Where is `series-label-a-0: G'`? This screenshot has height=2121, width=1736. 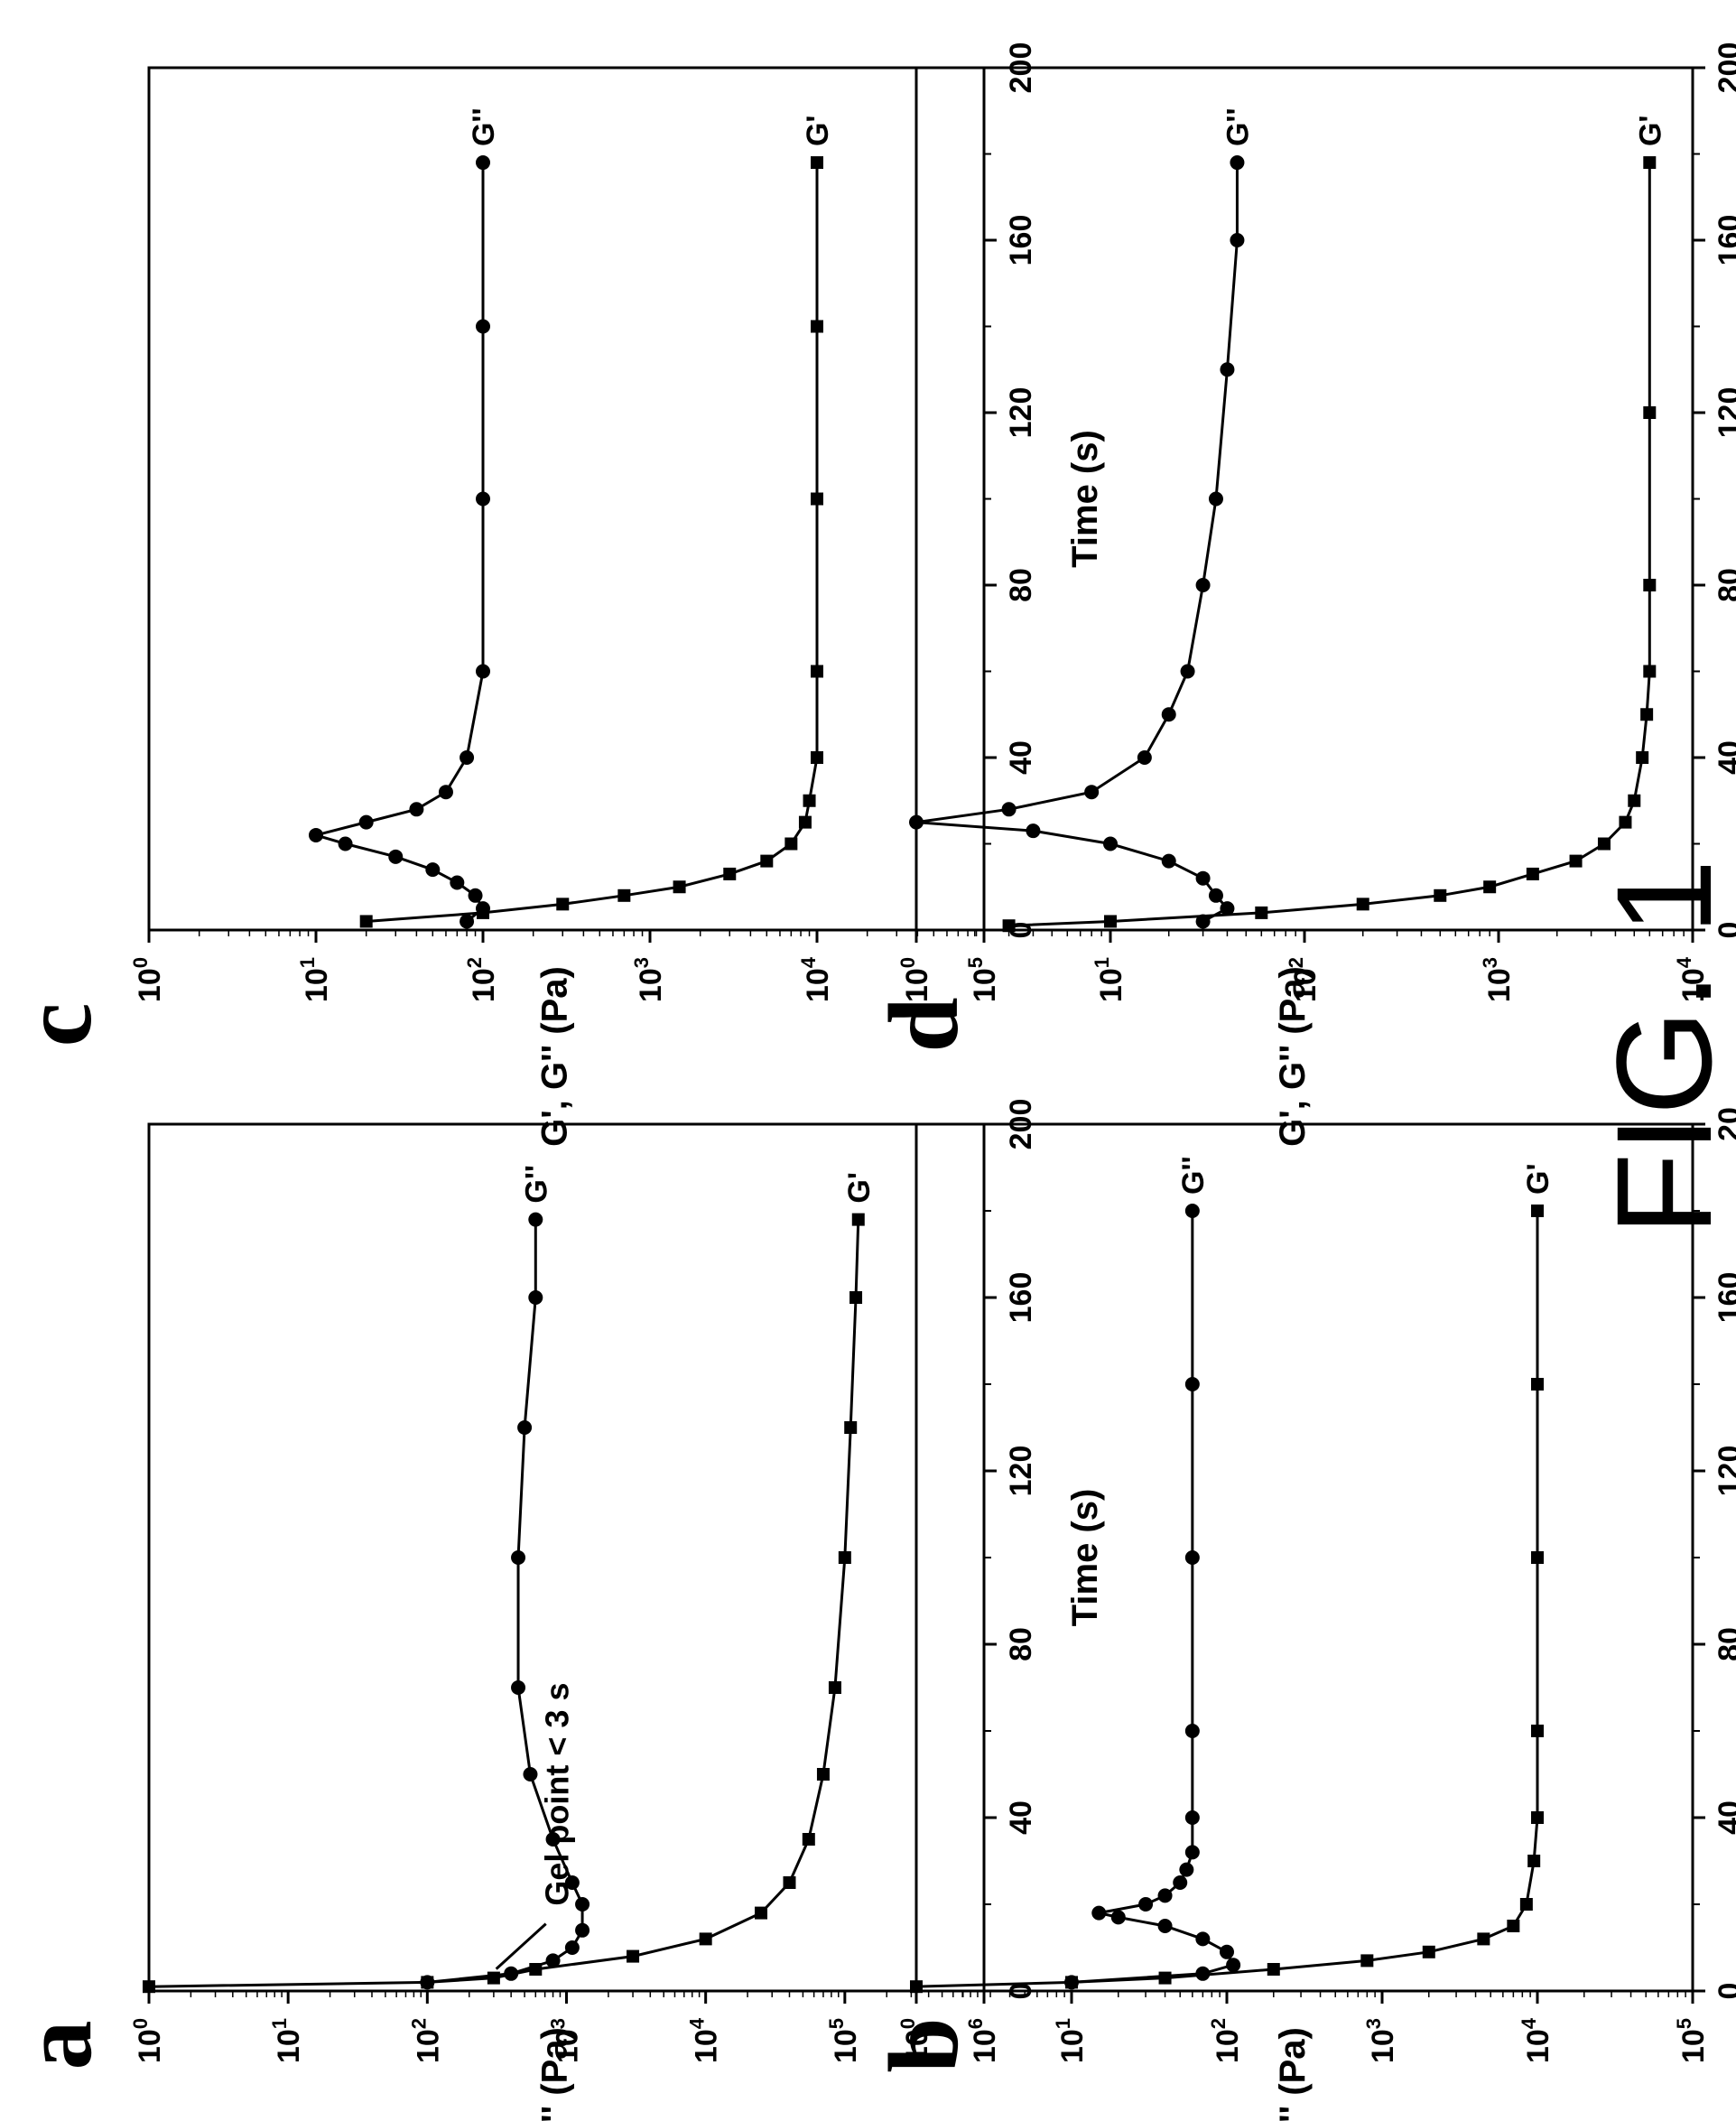
series-label-a-0: G' is located at coordinates (860, 1188).